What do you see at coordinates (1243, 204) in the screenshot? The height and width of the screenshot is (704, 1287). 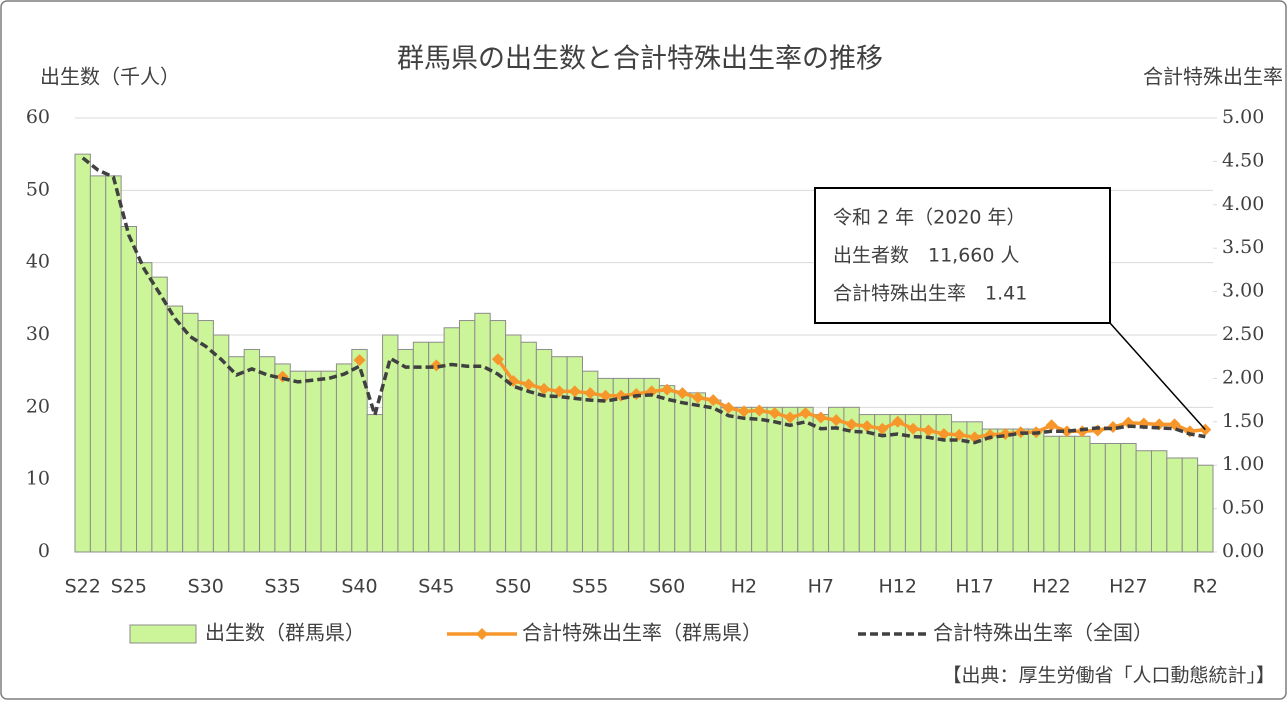 I see `y2-tick-label: 4.00` at bounding box center [1243, 204].